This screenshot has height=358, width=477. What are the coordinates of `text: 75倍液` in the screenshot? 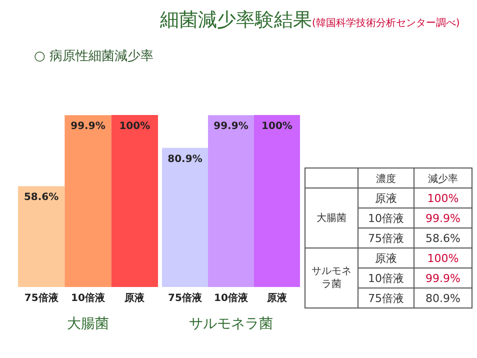 It's located at (386, 238).